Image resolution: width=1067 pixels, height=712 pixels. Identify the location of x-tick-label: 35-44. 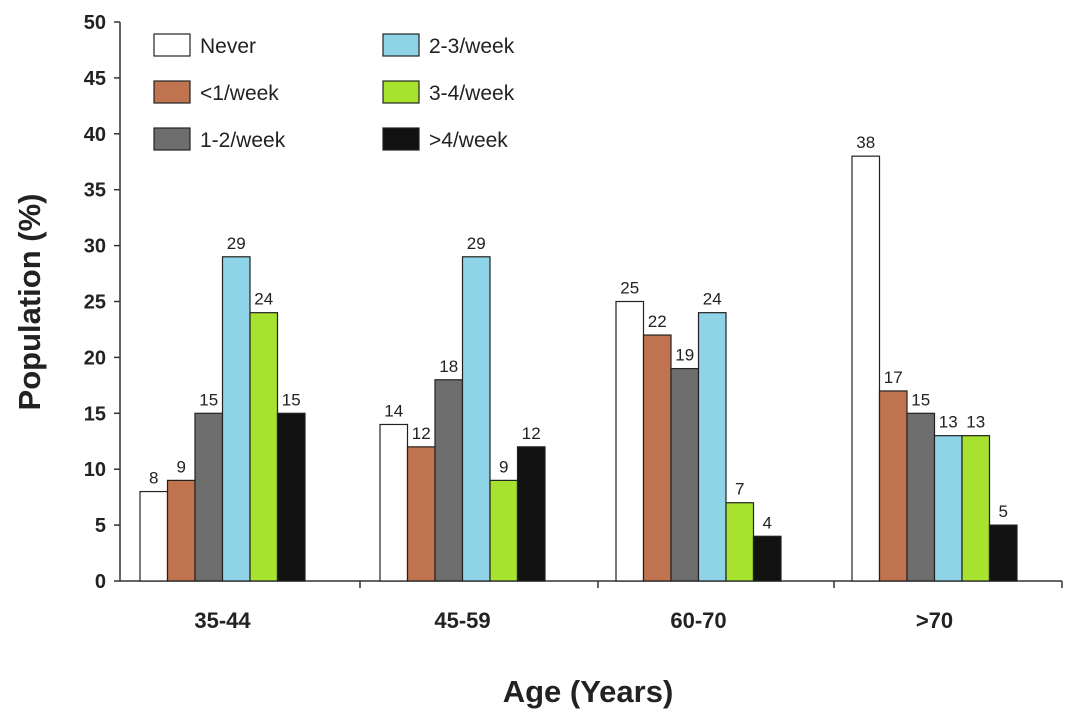
(222, 620).